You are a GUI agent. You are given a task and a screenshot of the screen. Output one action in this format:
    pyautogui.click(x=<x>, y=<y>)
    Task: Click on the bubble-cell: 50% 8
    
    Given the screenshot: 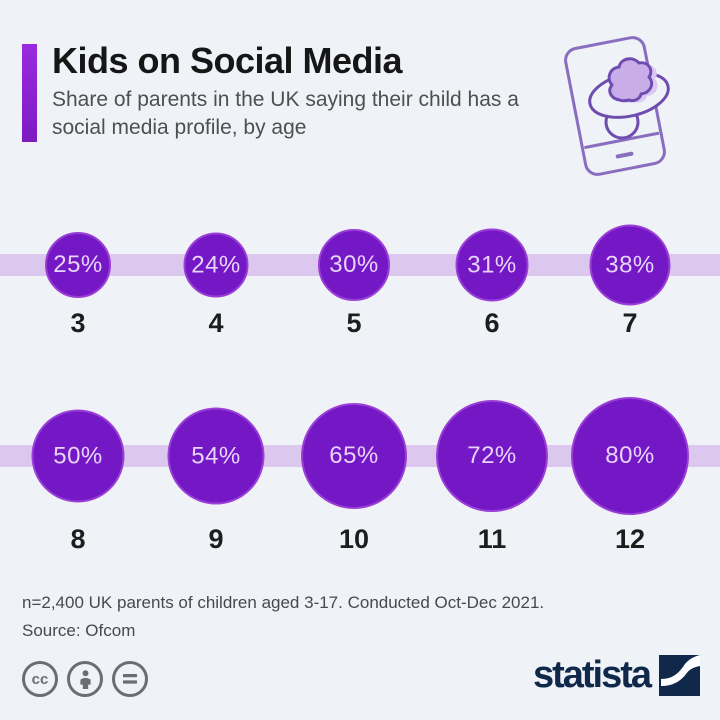 What is the action you would take?
    pyautogui.click(x=78, y=477)
    